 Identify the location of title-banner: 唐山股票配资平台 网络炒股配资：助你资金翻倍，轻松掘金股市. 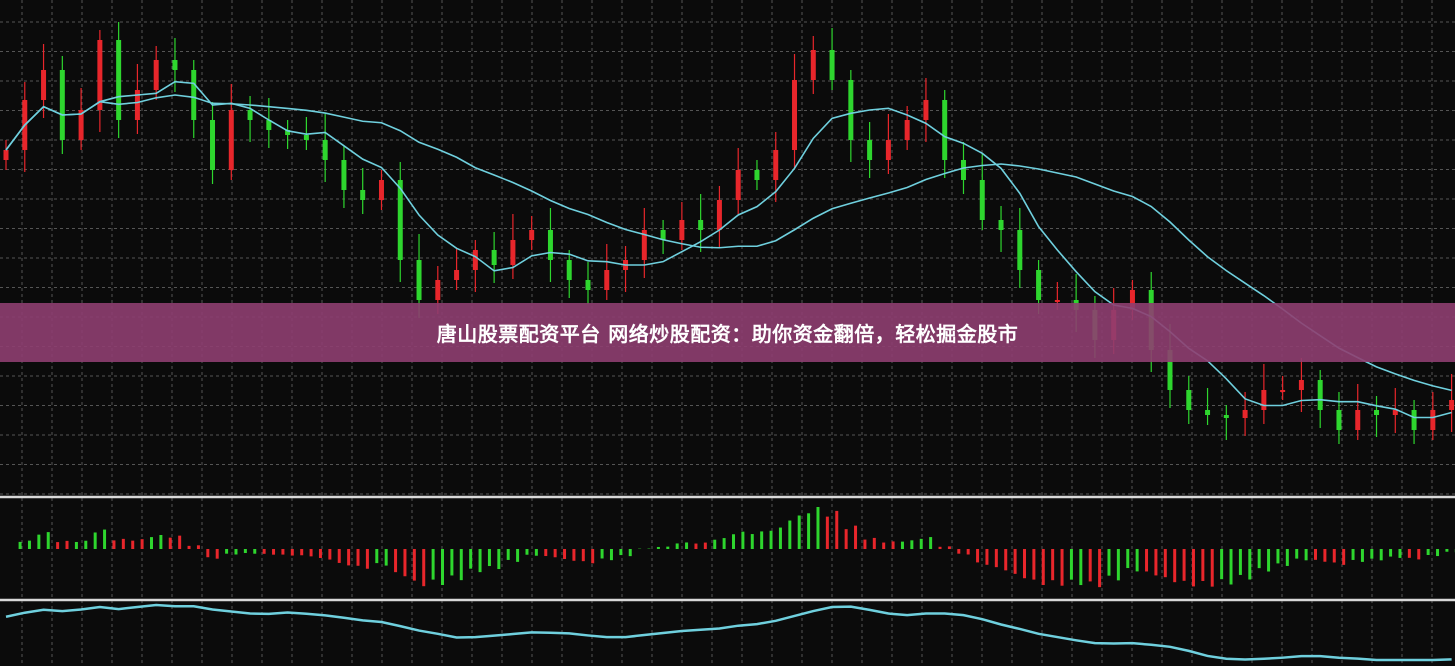
(727, 332).